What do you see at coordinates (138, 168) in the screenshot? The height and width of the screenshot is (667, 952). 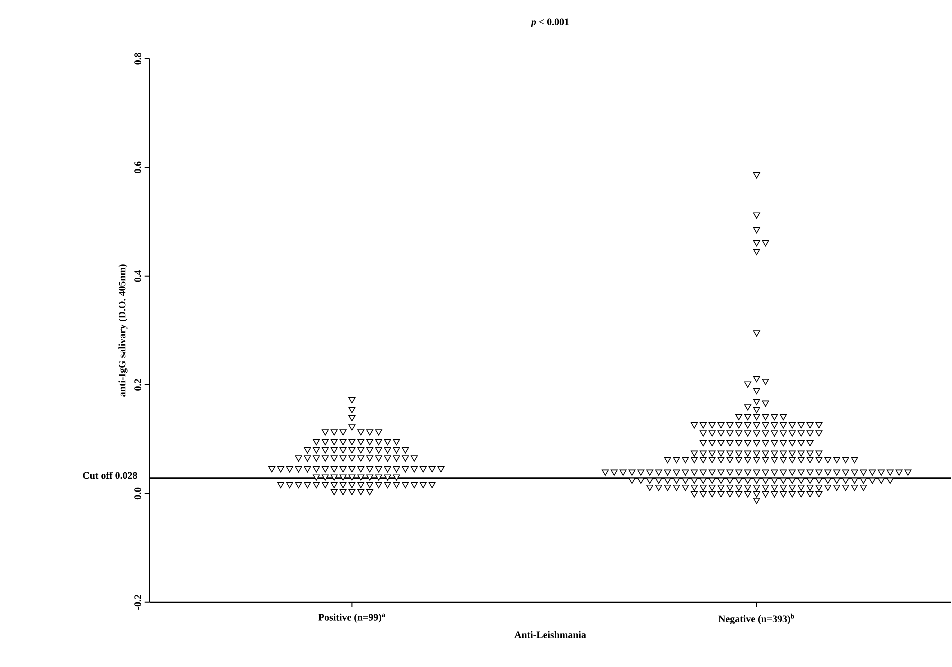 I see `y-tick-label: 0.6` at bounding box center [138, 168].